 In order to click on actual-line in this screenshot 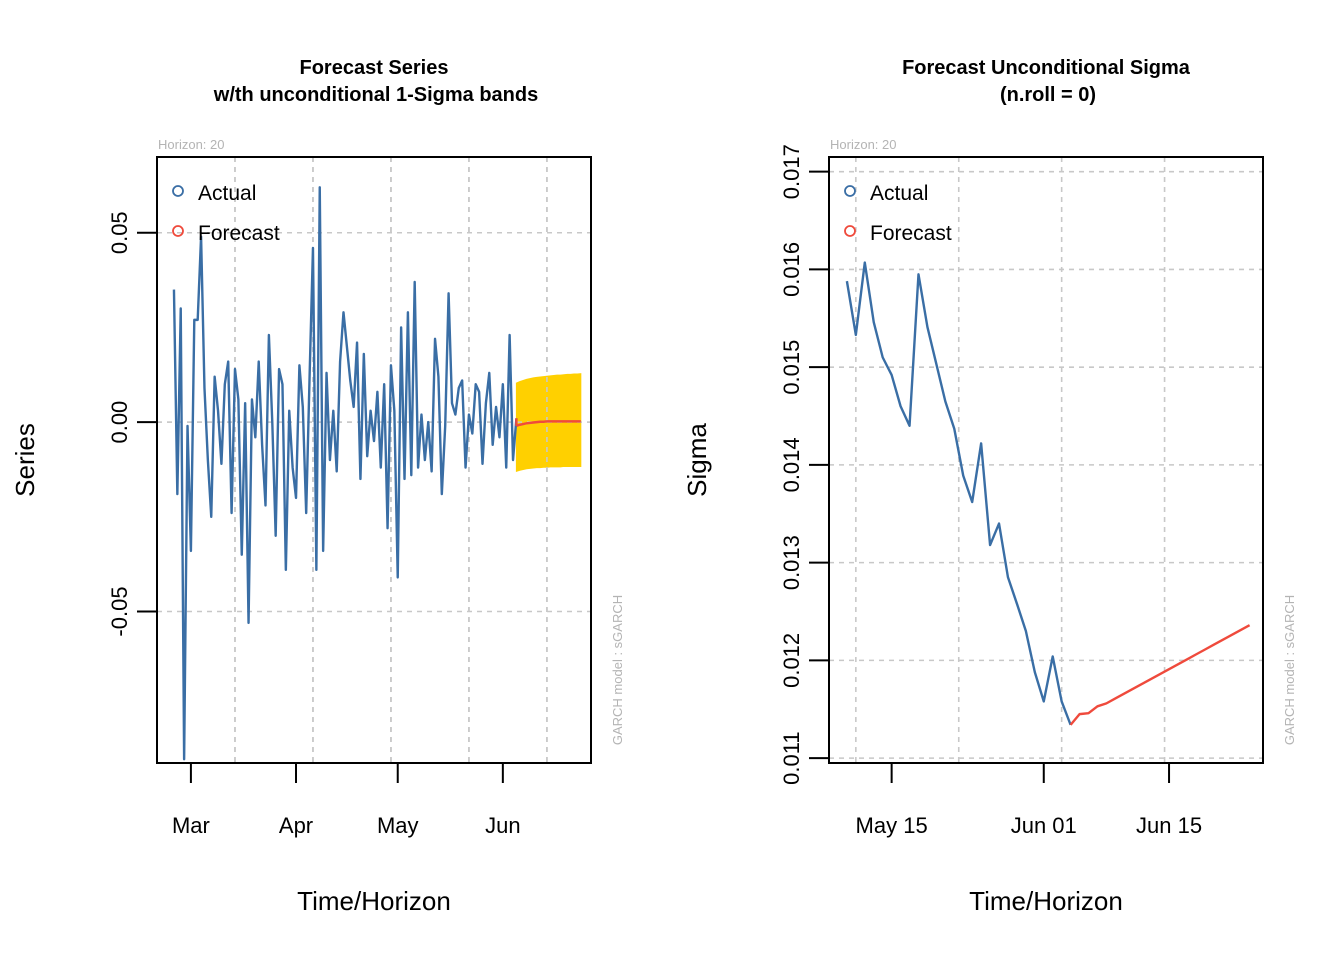, I will do `click(958, 493)`.